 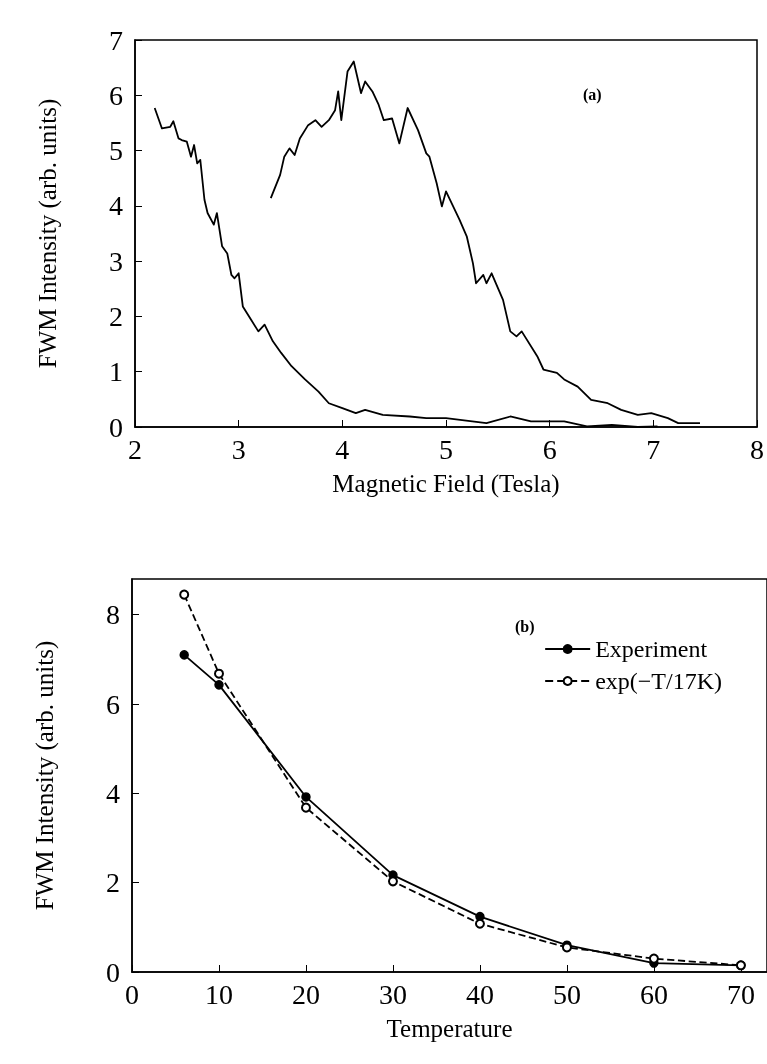 What do you see at coordinates (218, 994) in the screenshot?
I see `x-tick-label: 10` at bounding box center [218, 994].